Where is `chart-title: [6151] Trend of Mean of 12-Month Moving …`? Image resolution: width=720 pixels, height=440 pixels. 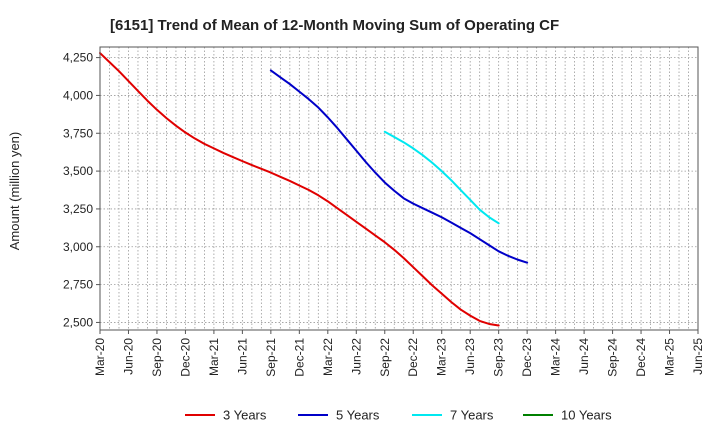 chart-title: [6151] Trend of Mean of 12-Month Moving … is located at coordinates (334, 25).